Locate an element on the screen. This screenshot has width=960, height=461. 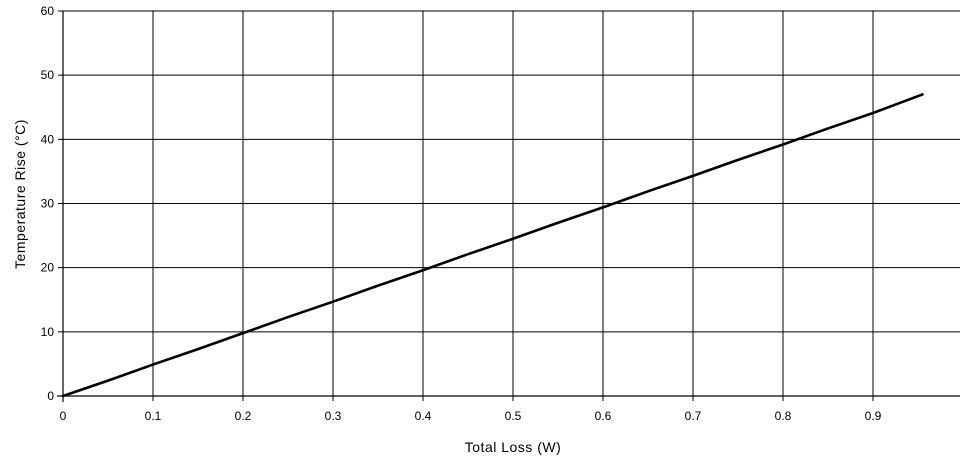
x-tick-label: 0.3 is located at coordinates (333, 416).